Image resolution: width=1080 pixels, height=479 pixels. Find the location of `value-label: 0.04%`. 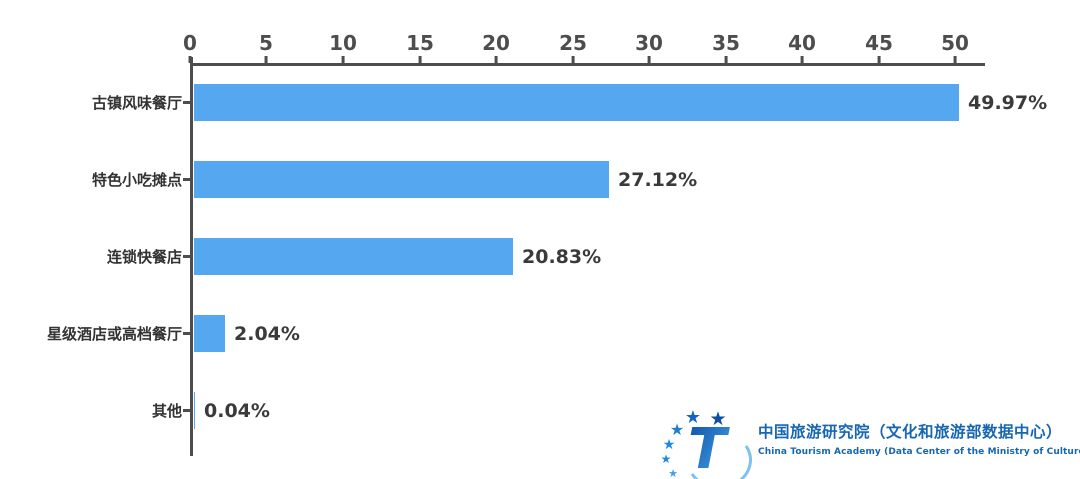

value-label: 0.04% is located at coordinates (237, 410).